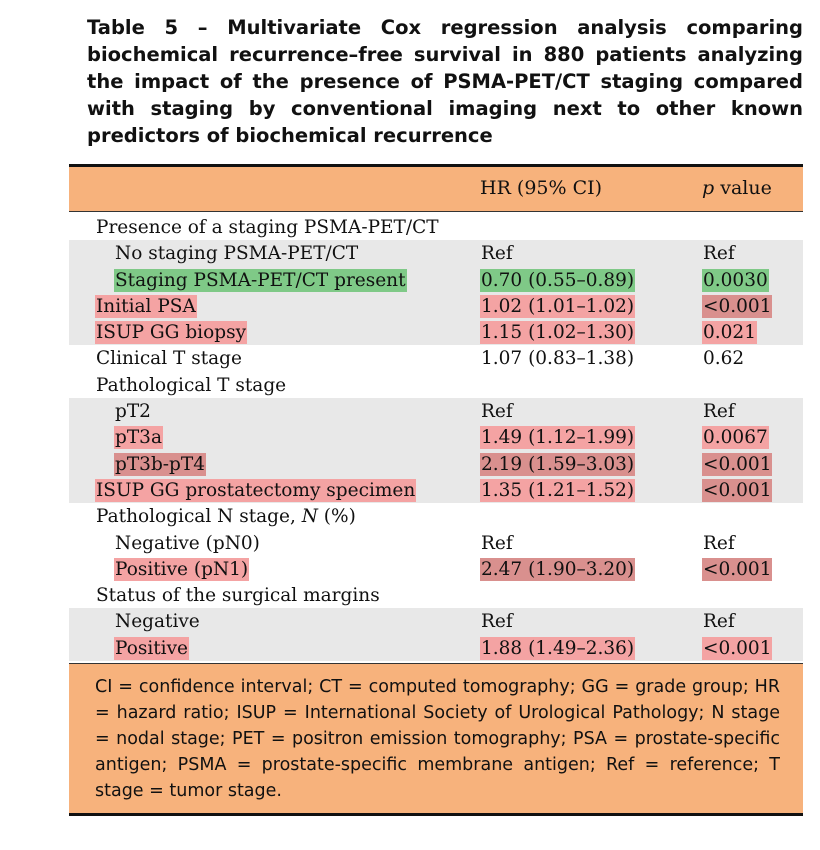 This screenshot has height=850, width=820. I want to click on table-row: Pathological N stage, N (%), so click(436, 516).